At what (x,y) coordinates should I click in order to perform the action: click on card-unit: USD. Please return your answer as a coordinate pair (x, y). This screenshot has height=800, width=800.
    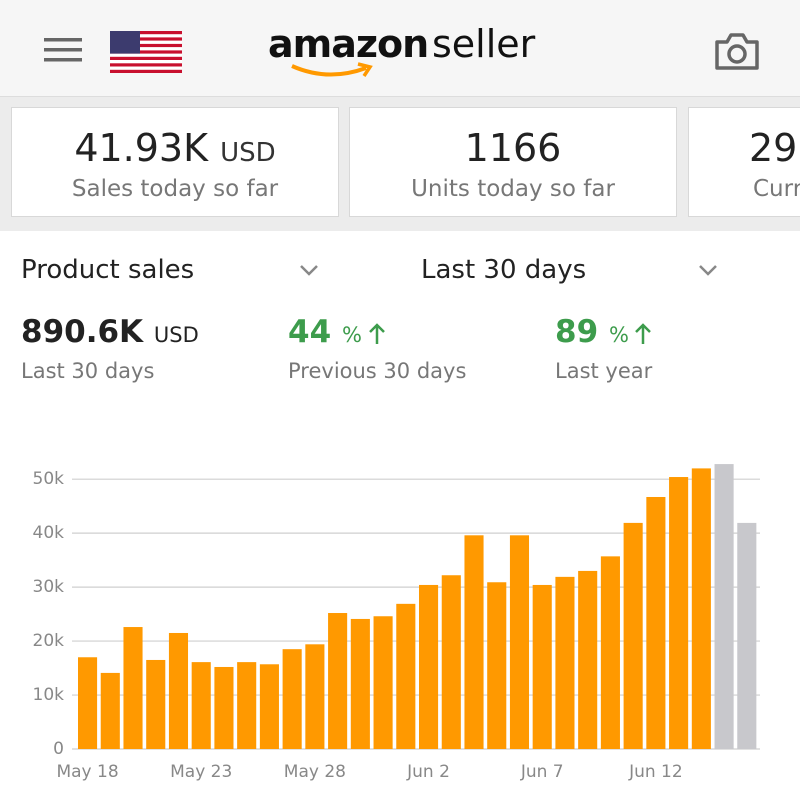
    Looking at the image, I should click on (248, 153).